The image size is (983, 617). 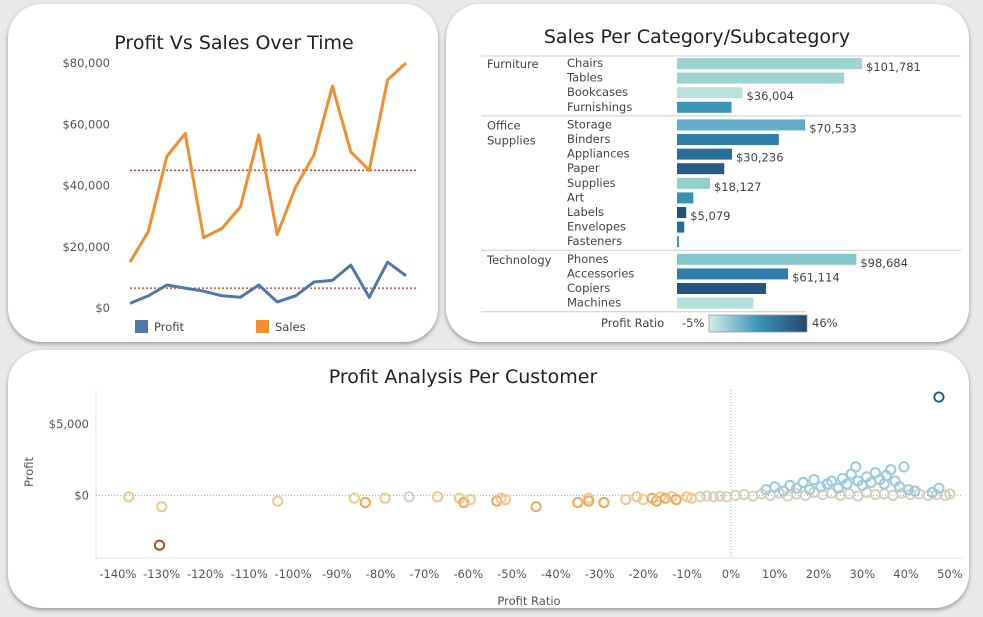 I want to click on x-tick-label: -140%, so click(x=117, y=574).